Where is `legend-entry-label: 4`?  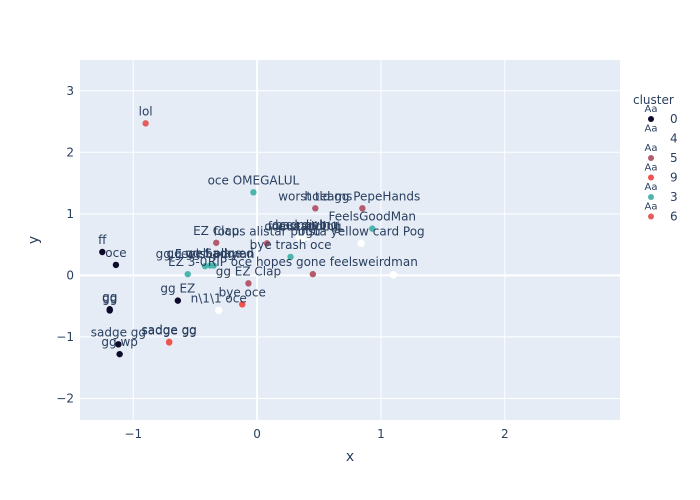
legend-entry-label: 4 is located at coordinates (674, 139).